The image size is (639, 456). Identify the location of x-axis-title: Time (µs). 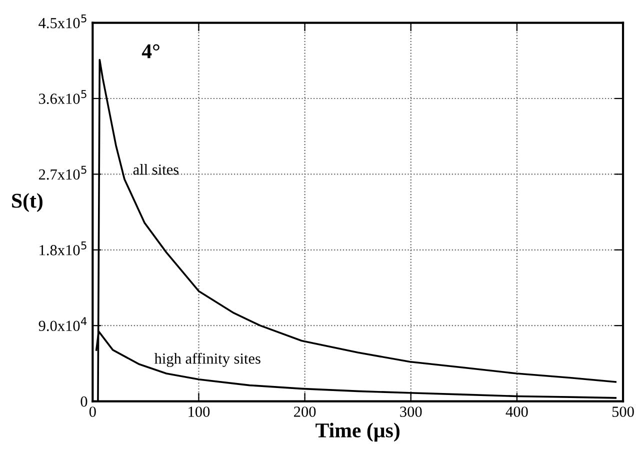
(358, 432).